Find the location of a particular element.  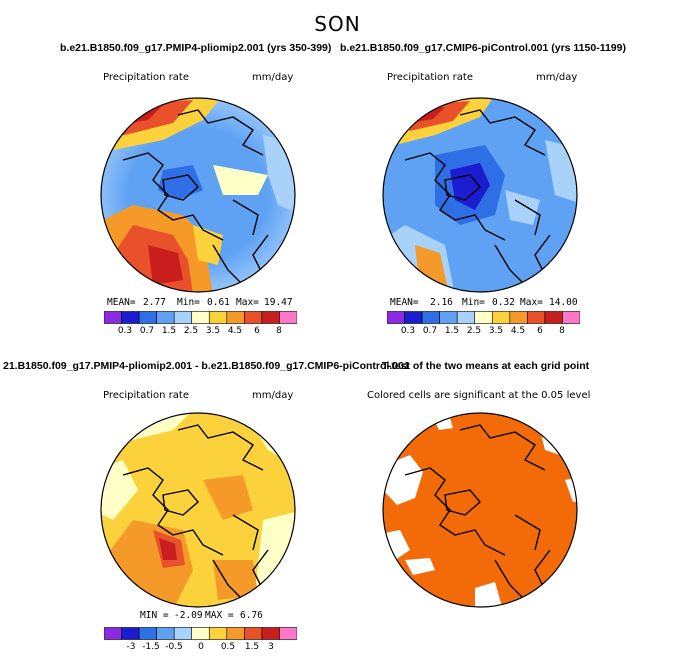

panel2-mean-label: MEAN= is located at coordinates (404, 302).